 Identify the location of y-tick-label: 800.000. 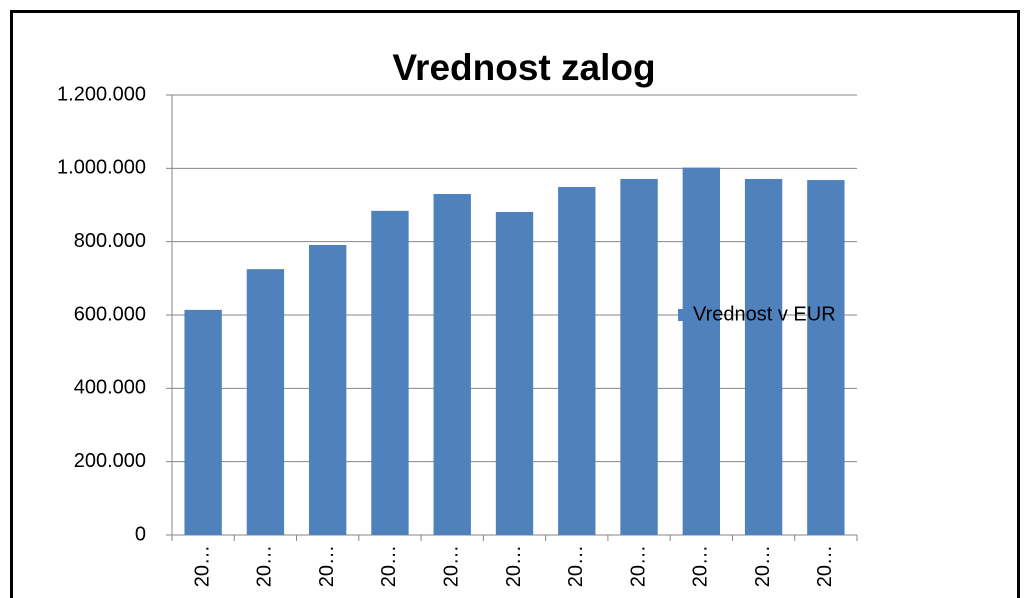
(110, 241).